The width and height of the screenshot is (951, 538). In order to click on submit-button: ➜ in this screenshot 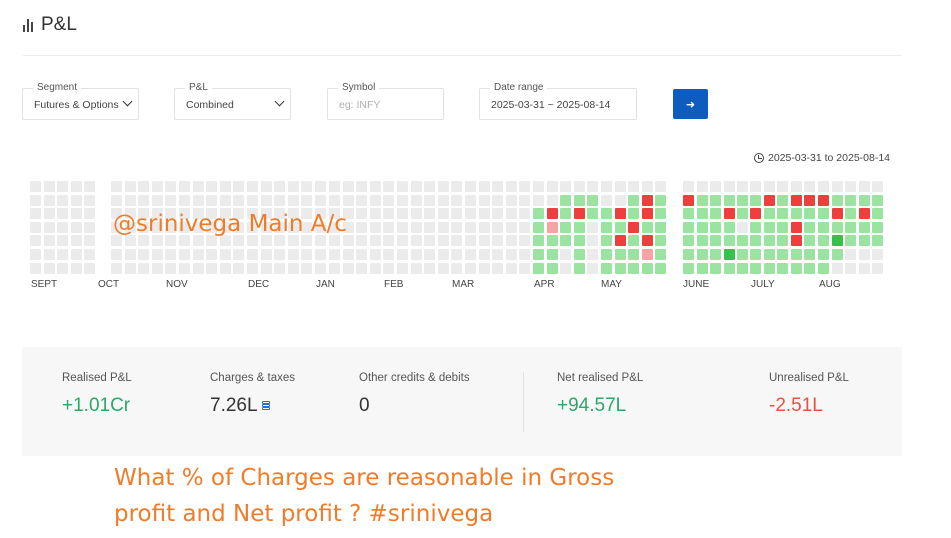, I will do `click(690, 104)`.